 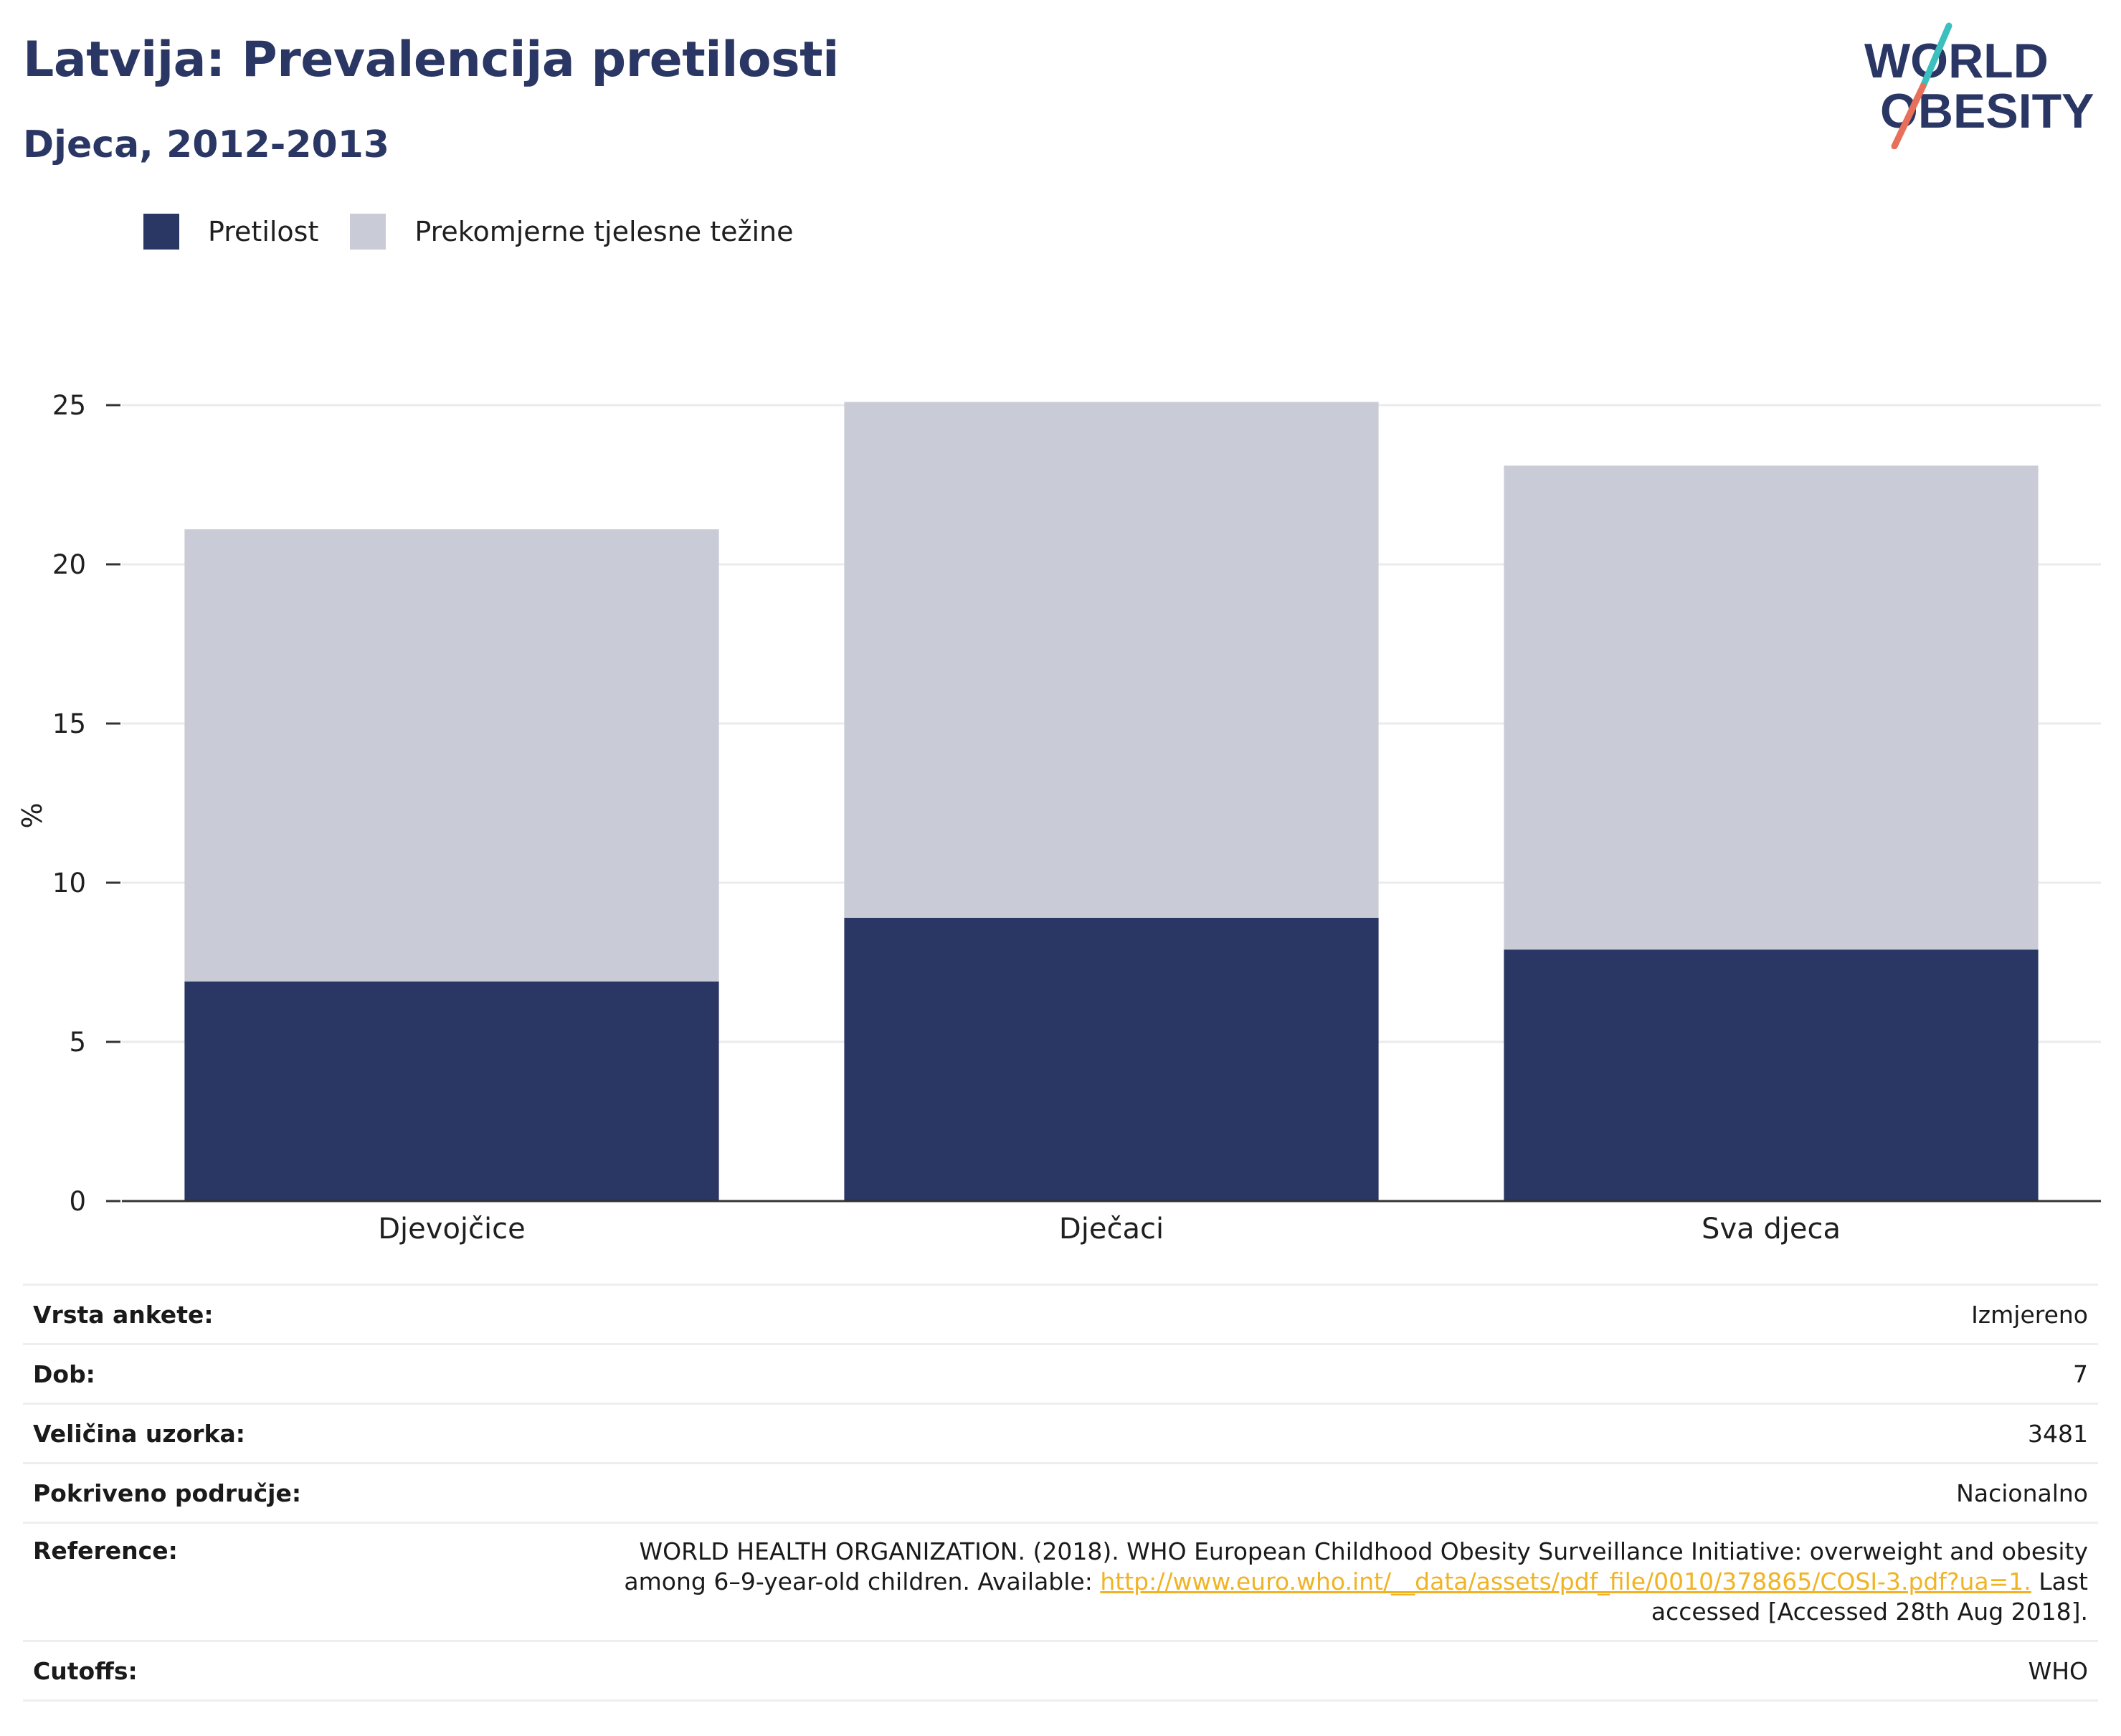 What do you see at coordinates (2080, 1374) in the screenshot?
I see `meta-value-age: 7` at bounding box center [2080, 1374].